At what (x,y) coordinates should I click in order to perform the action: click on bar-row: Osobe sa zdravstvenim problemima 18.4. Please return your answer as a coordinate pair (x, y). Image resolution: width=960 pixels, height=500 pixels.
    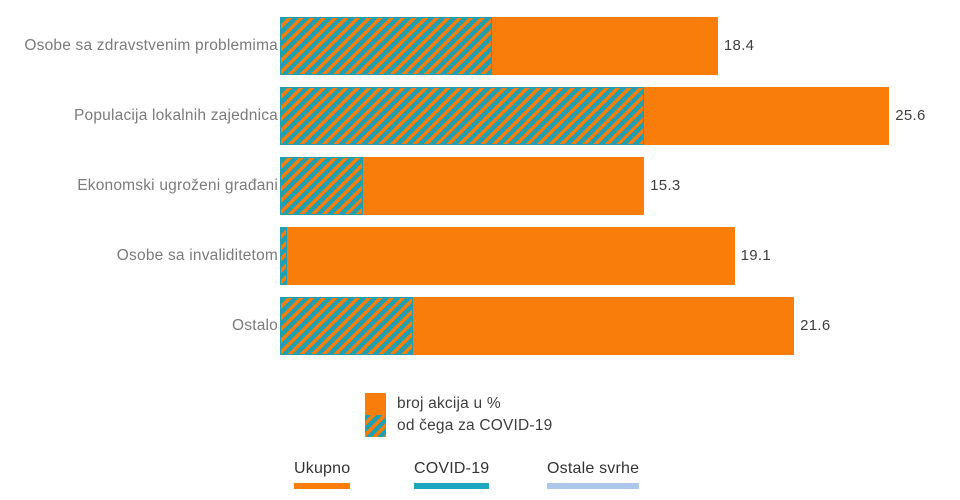
    Looking at the image, I should click on (480, 46).